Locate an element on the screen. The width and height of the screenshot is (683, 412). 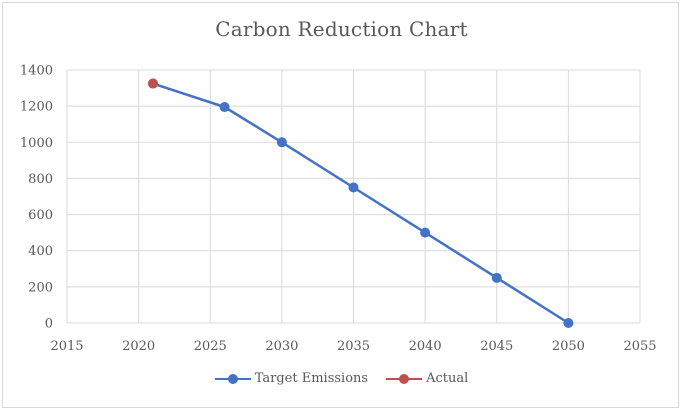
legend-item-actual: Actual is located at coordinates (427, 378).